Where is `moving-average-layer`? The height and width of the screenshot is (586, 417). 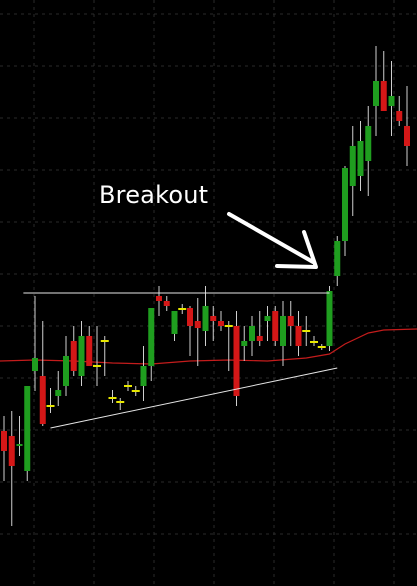 moving-average-layer is located at coordinates (208, 346).